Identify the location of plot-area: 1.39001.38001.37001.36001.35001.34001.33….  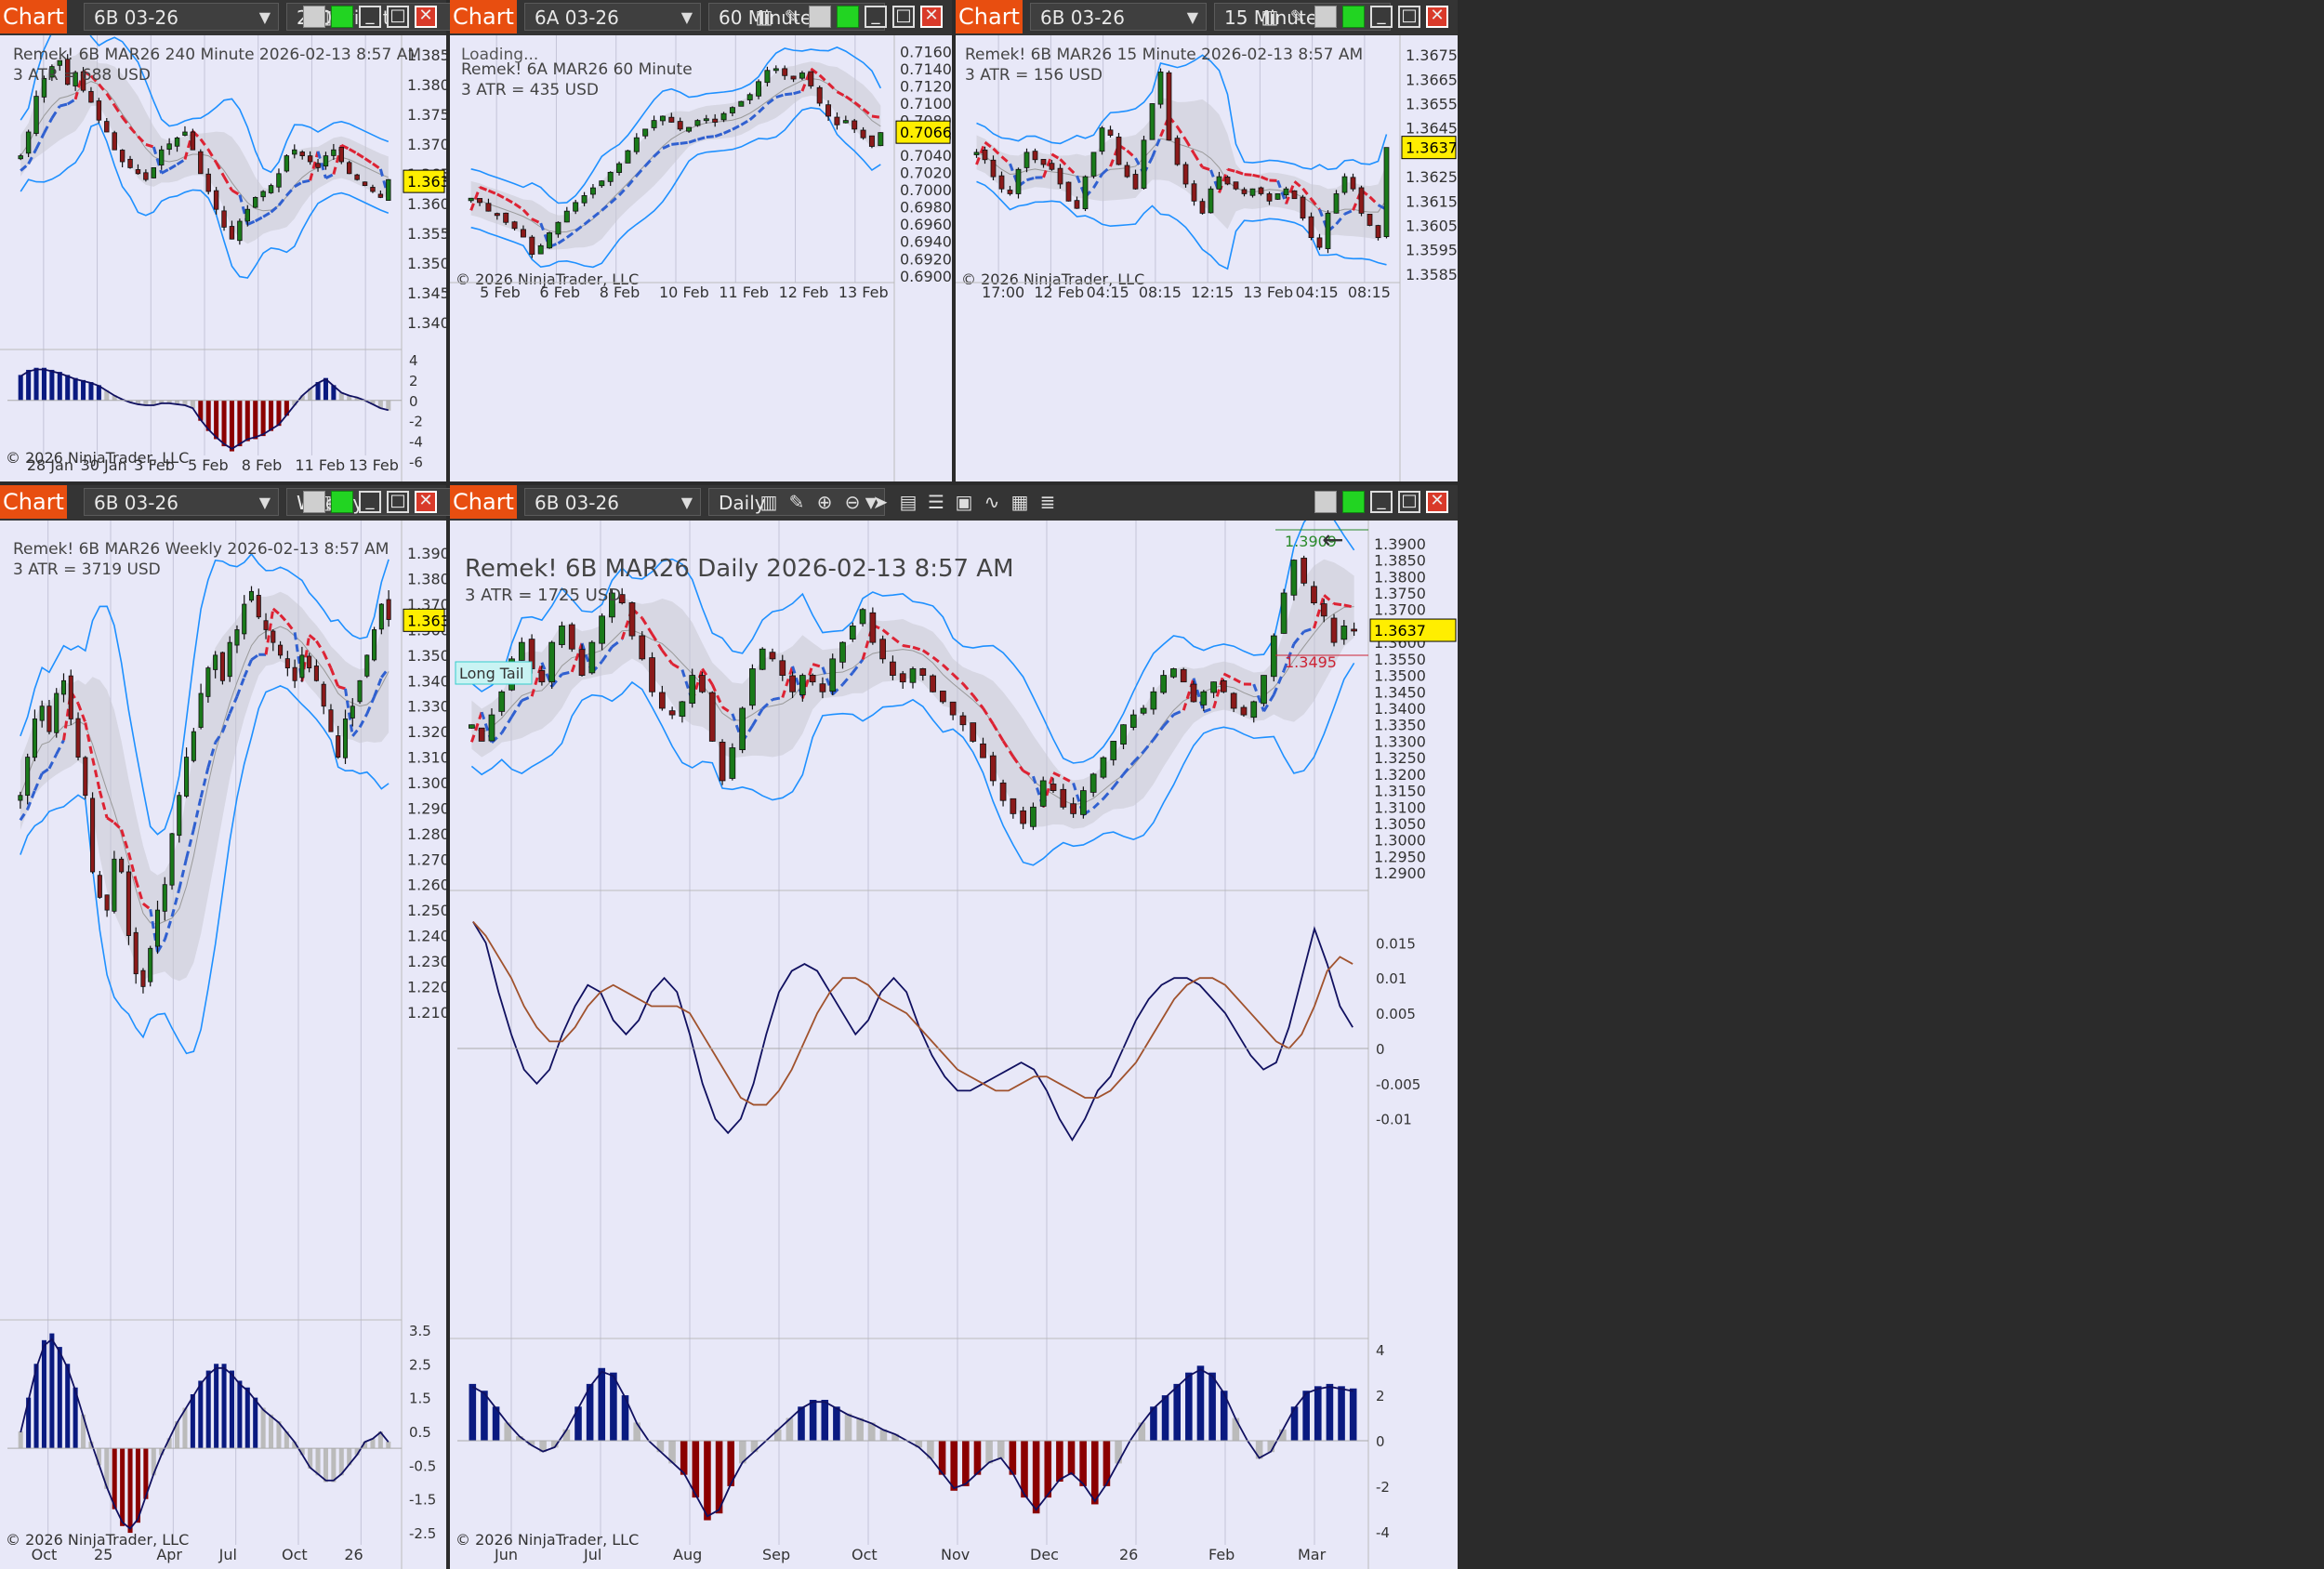
(223, 1045).